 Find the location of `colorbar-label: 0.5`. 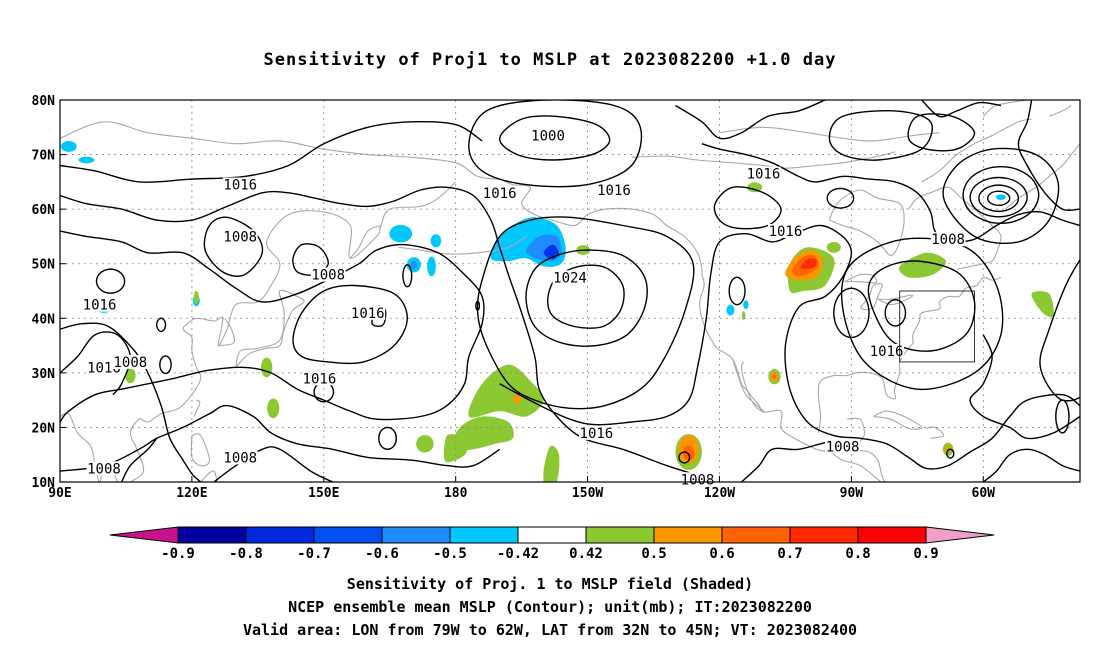

colorbar-label: 0.5 is located at coordinates (653, 554).